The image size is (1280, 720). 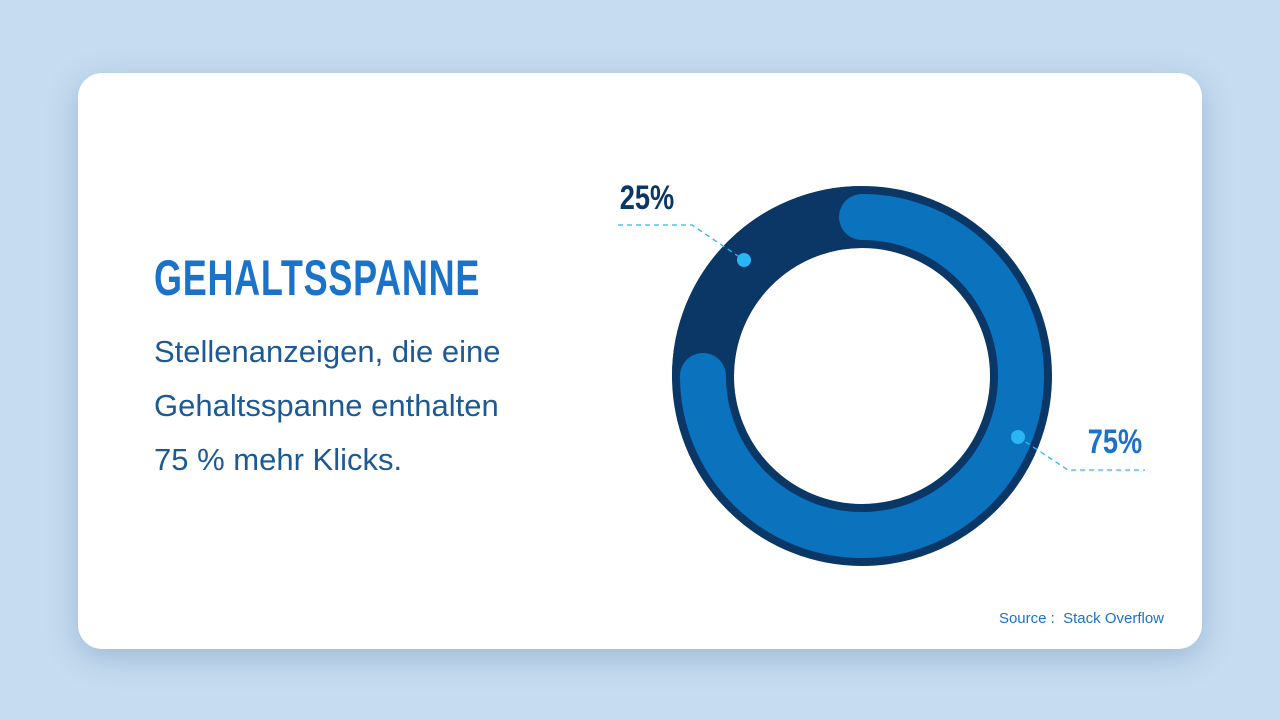 I want to click on leader-lines, so click(x=881, y=347).